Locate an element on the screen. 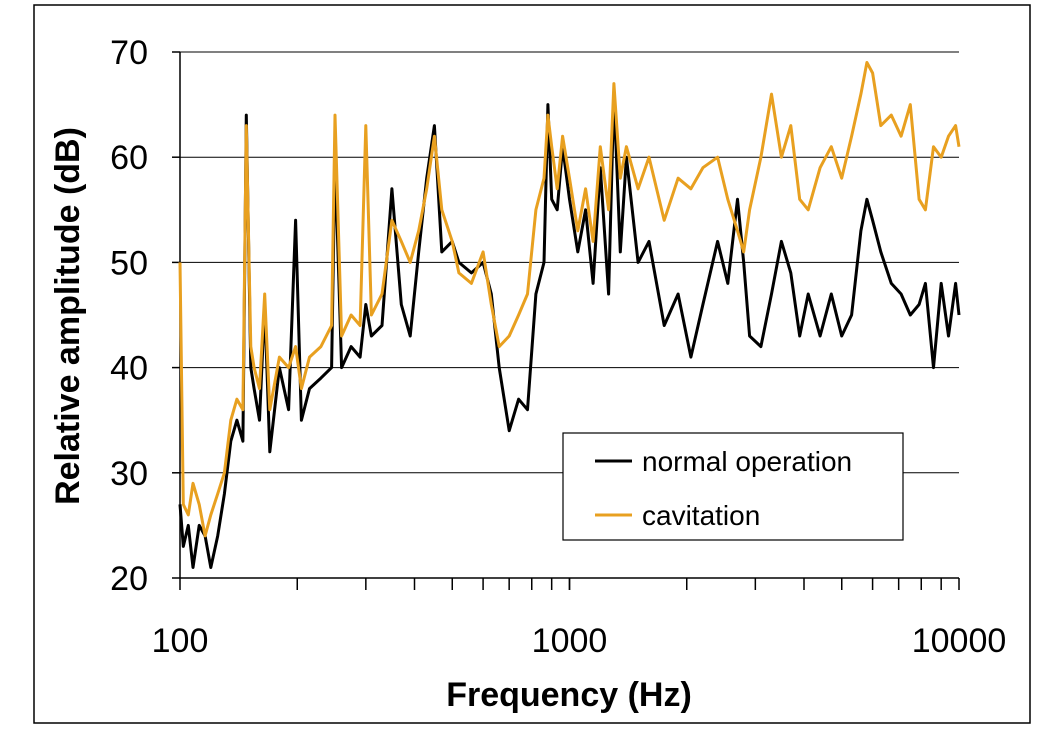 The height and width of the screenshot is (733, 1037). legend-box is located at coordinates (733, 486).